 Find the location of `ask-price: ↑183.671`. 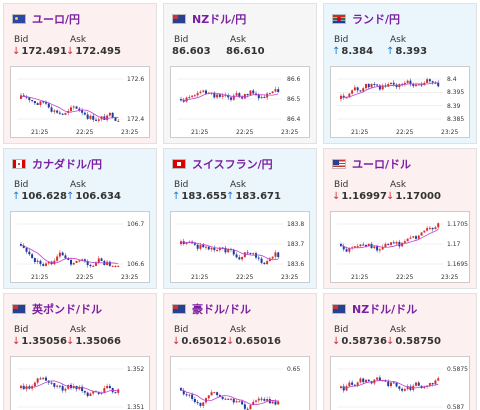

ask-price: ↑183.671 is located at coordinates (253, 196).